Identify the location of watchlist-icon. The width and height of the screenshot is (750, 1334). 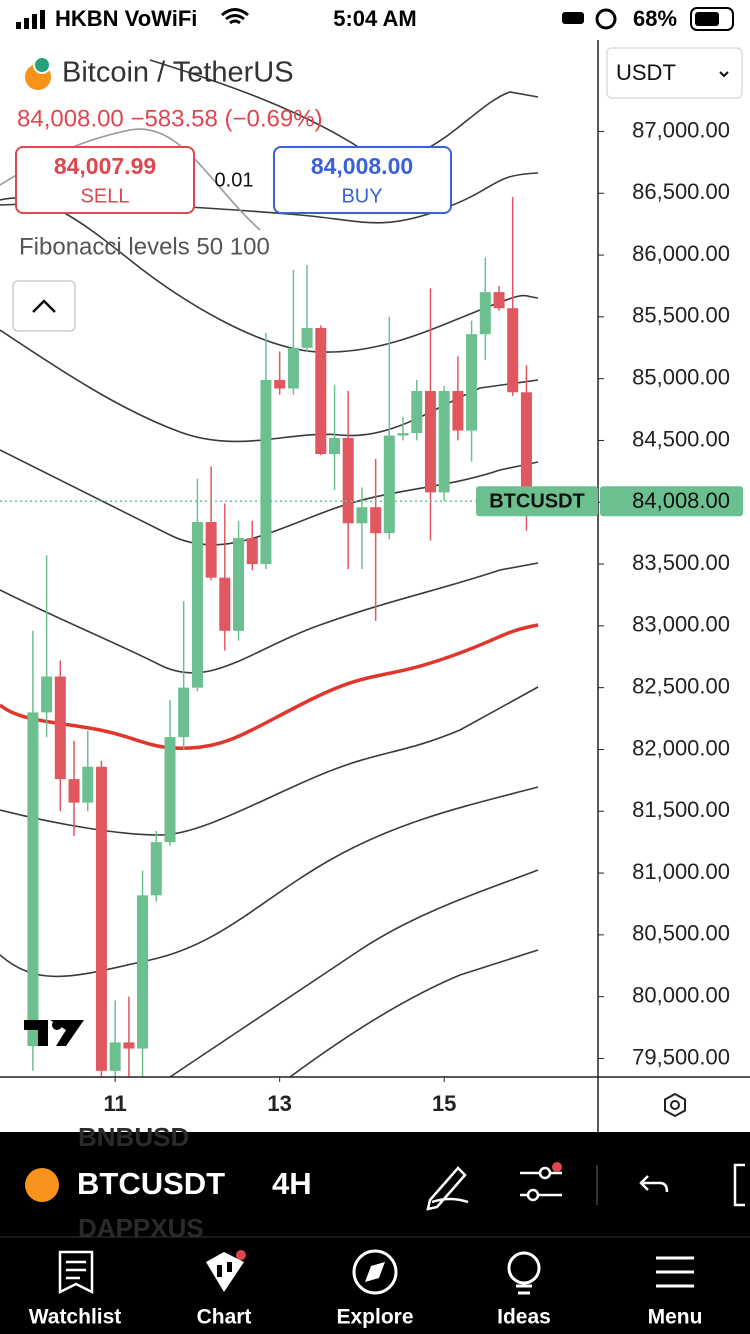
(76, 1272).